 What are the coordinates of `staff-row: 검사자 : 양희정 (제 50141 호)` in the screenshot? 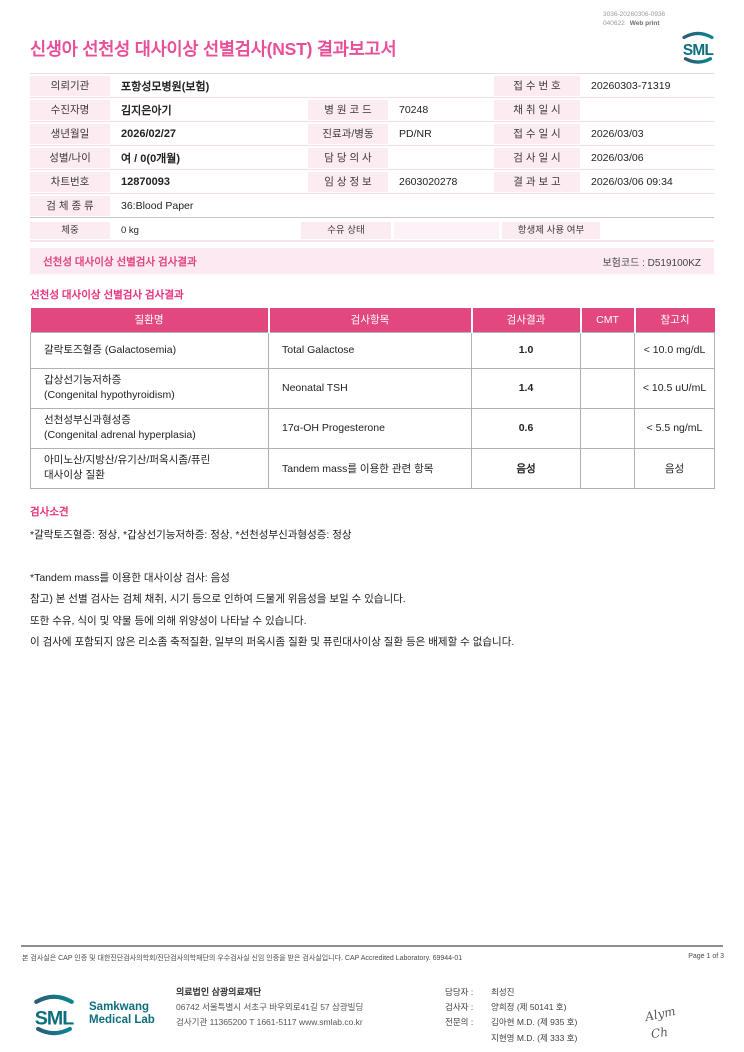 It's located at (511, 1007).